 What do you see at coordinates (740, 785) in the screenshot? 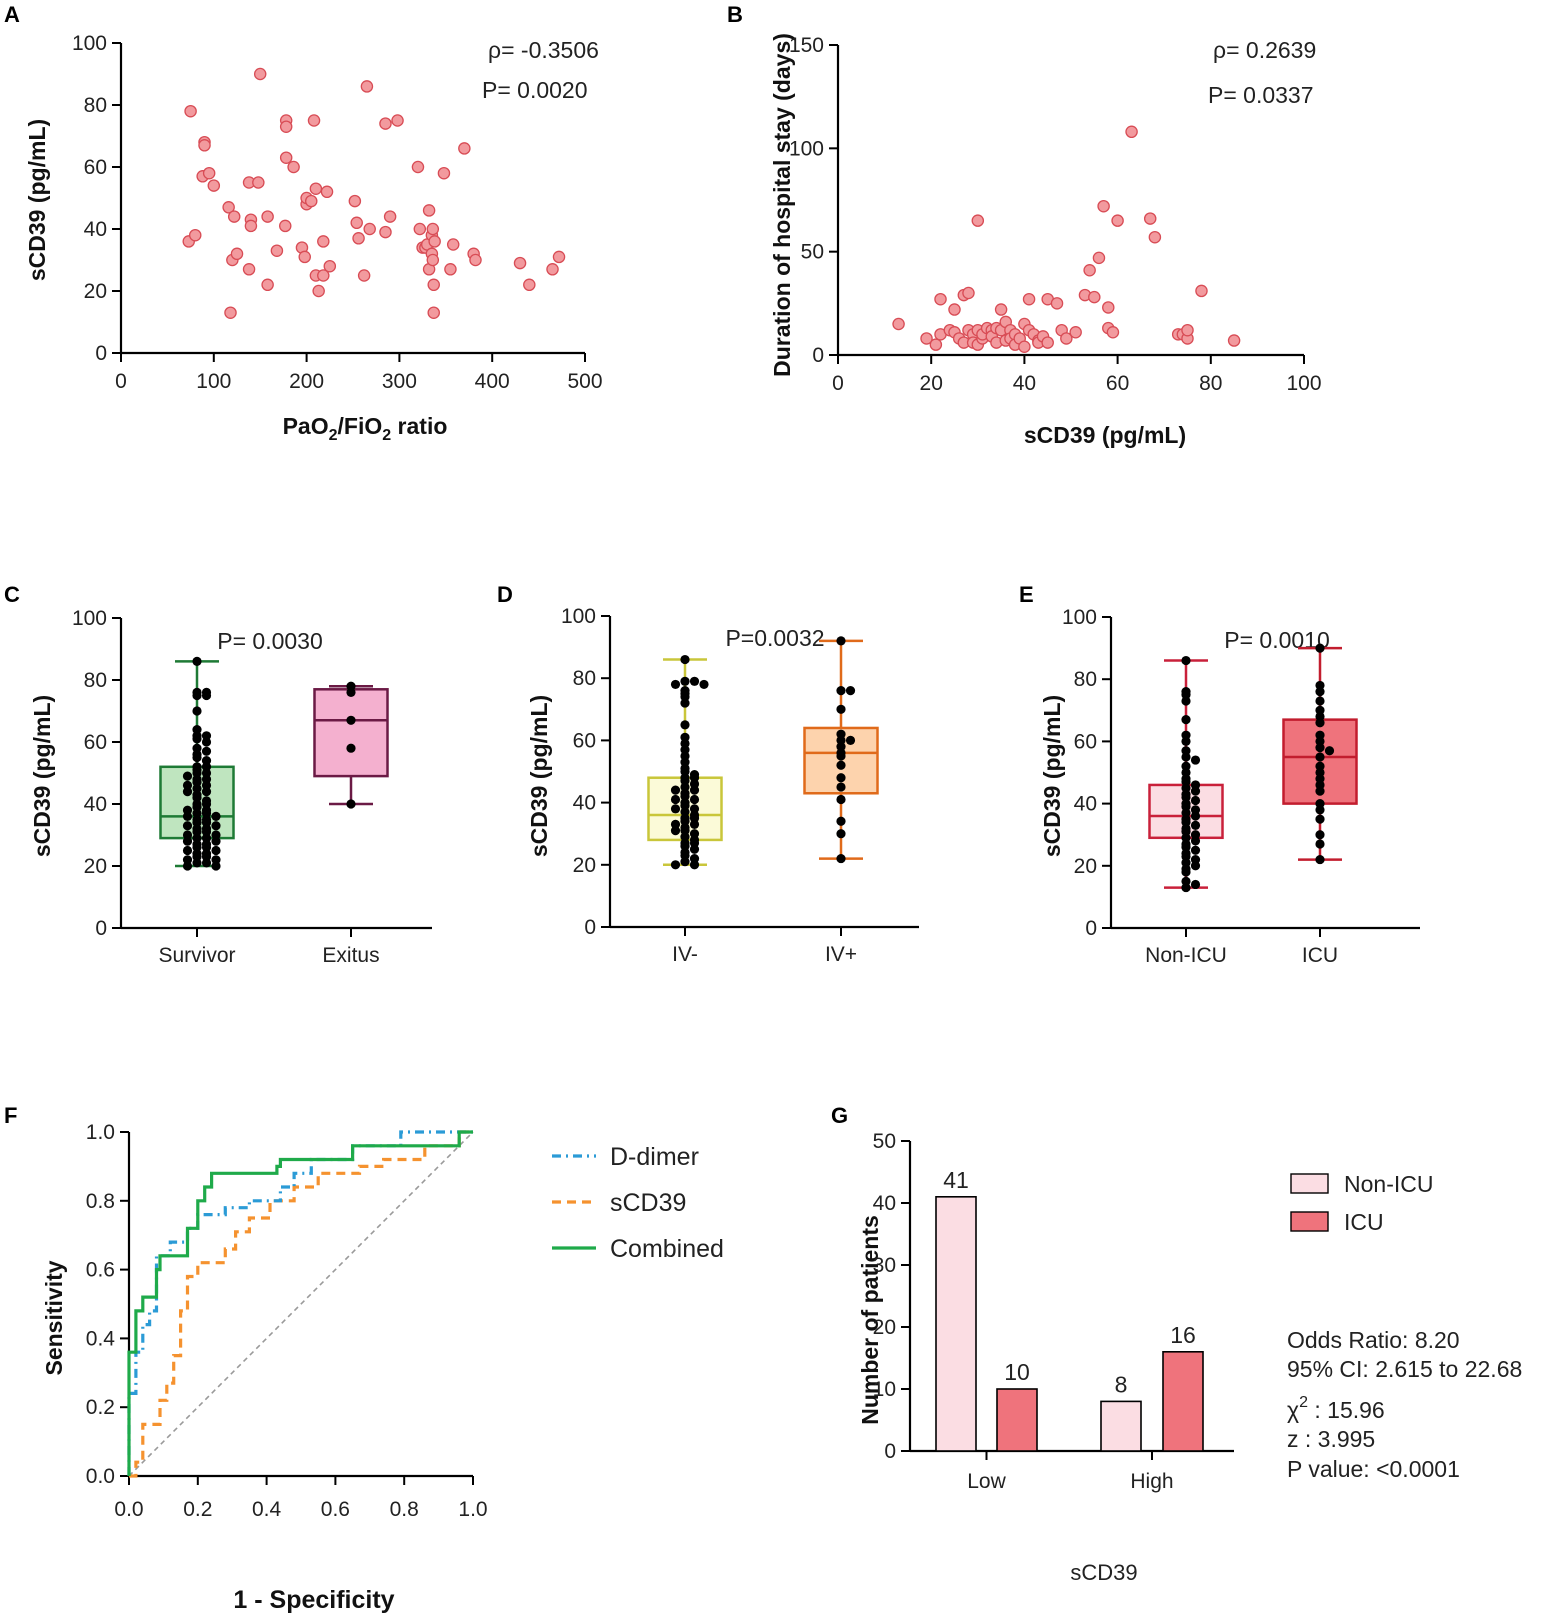
I see `panel-d-plot: 0 20 40 60 80 100 IV- IV+` at bounding box center [740, 785].